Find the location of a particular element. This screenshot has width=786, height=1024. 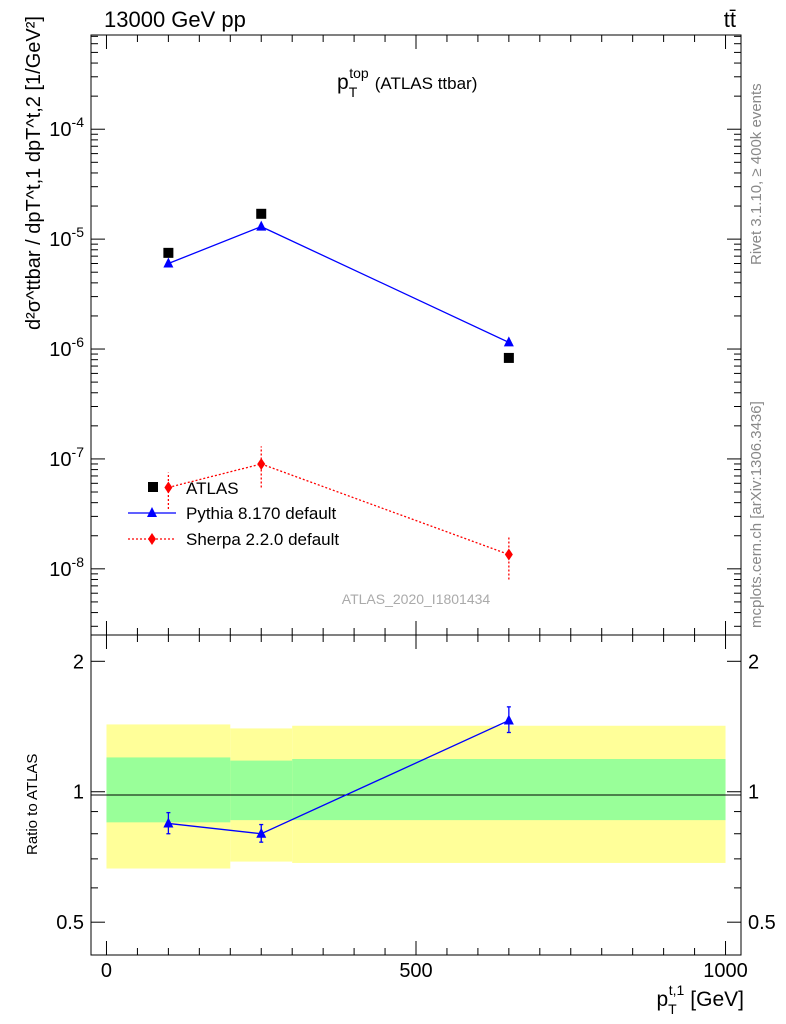

ratio-ylabel: Ratio to ATLAS is located at coordinates (32, 804).